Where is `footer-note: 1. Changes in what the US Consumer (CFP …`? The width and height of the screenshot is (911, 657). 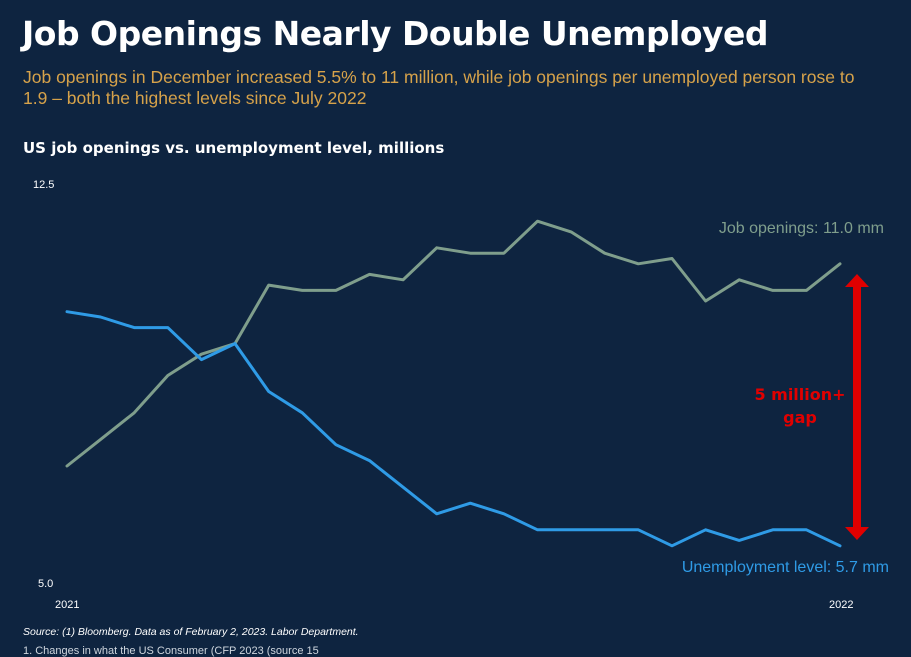
footer-note: 1. Changes in what the US Consumer (CFP … is located at coordinates (171, 651).